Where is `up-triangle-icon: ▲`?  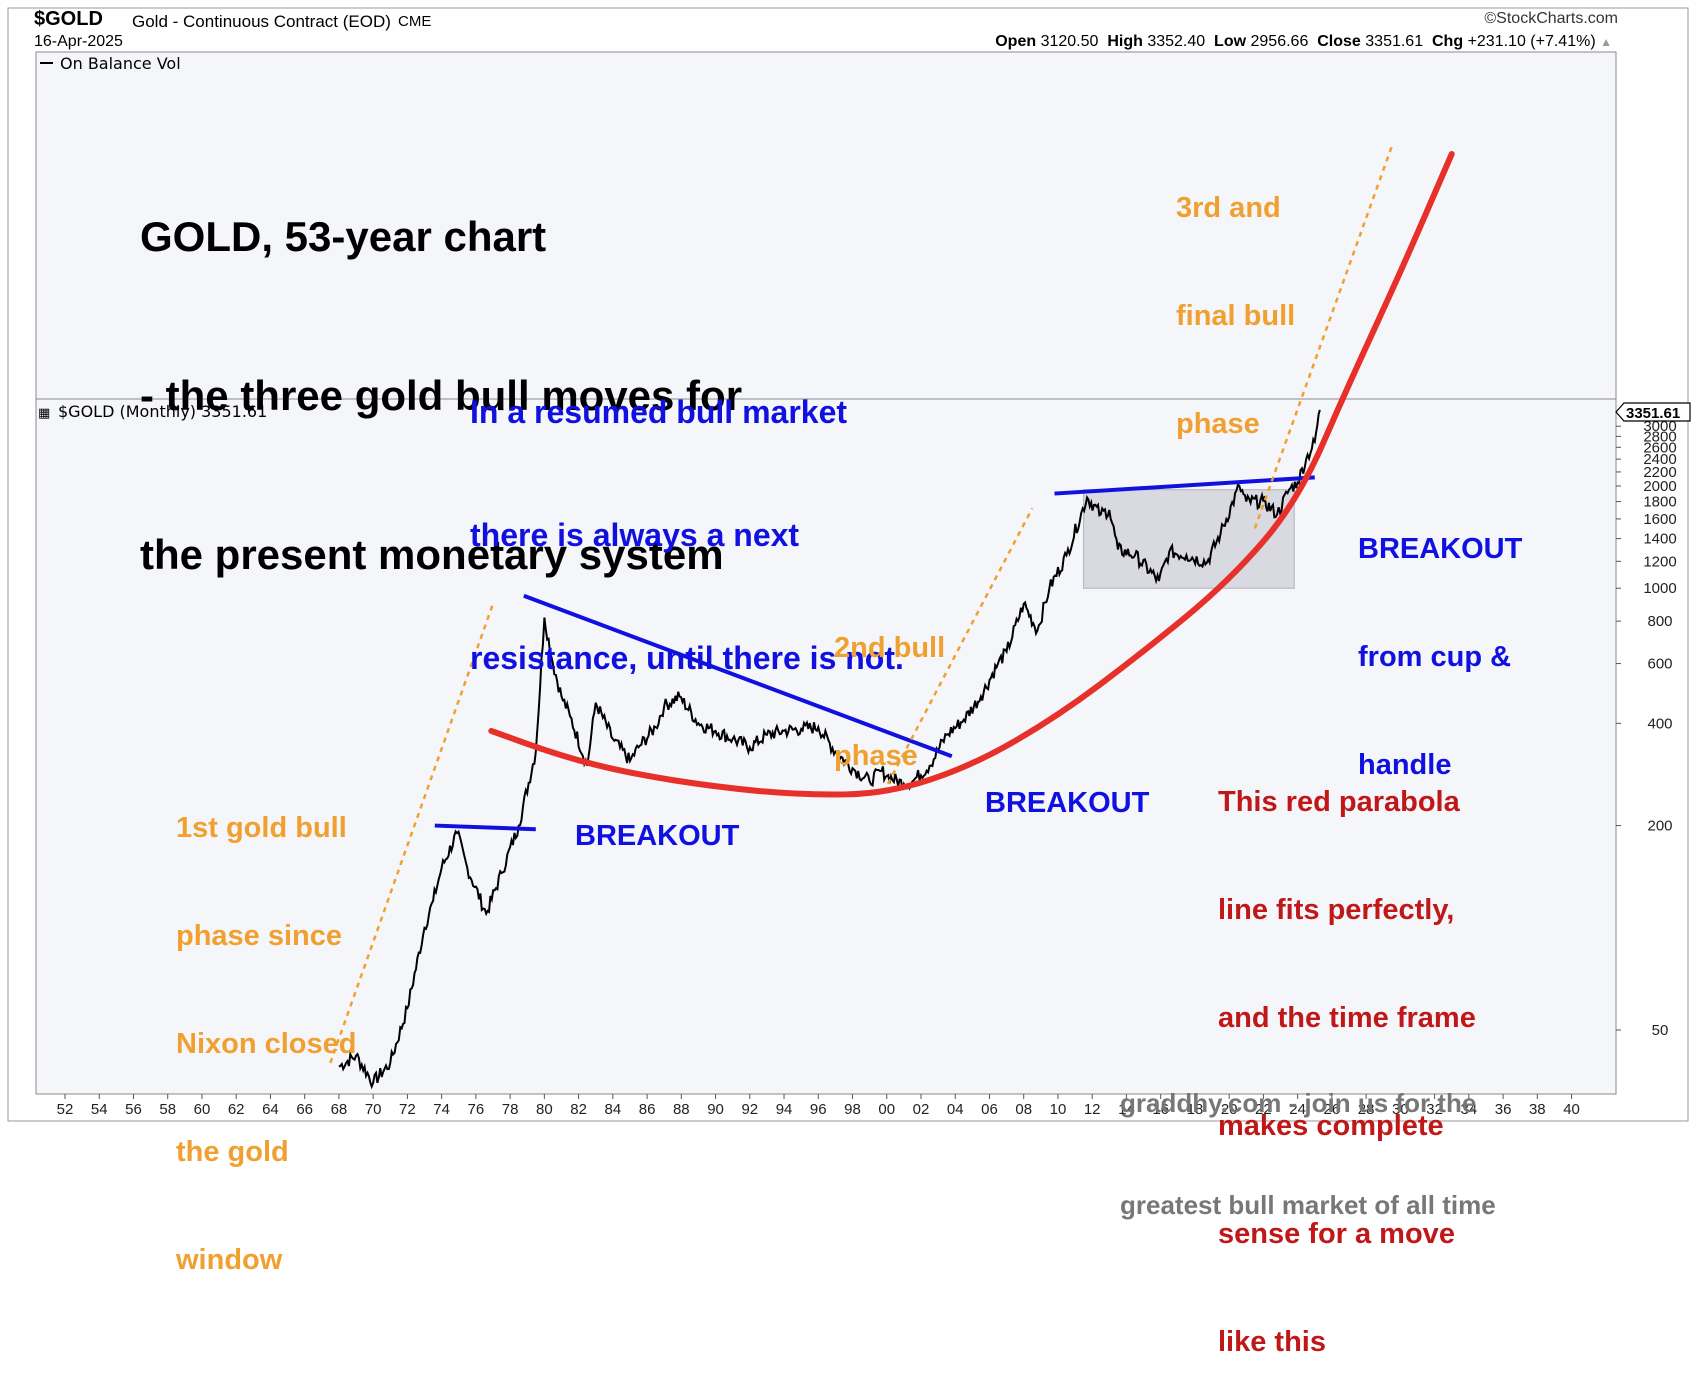
up-triangle-icon: ▲ is located at coordinates (1606, 42).